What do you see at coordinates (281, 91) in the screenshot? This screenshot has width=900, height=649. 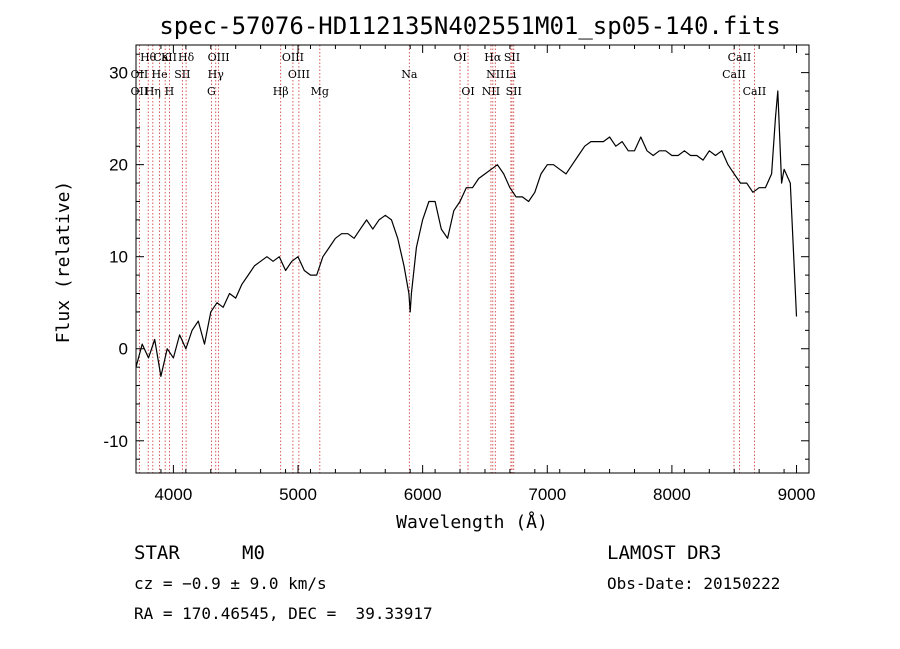 I see `line-label: Hβ` at bounding box center [281, 91].